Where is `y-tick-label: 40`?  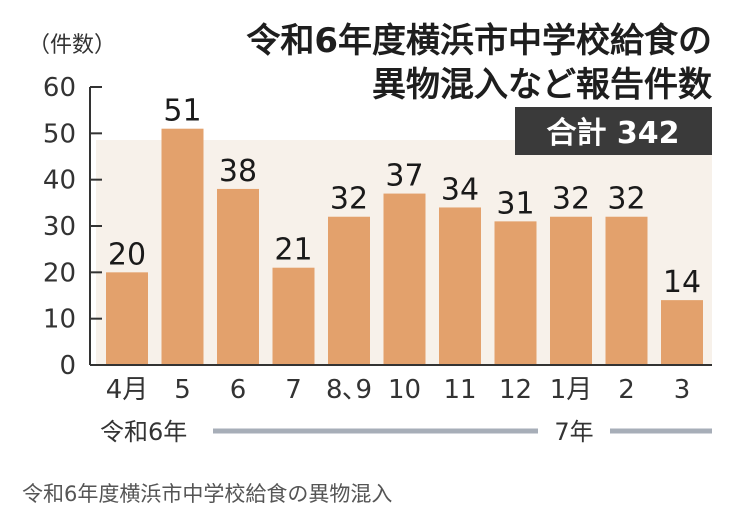 y-tick-label: 40 is located at coordinates (59, 181).